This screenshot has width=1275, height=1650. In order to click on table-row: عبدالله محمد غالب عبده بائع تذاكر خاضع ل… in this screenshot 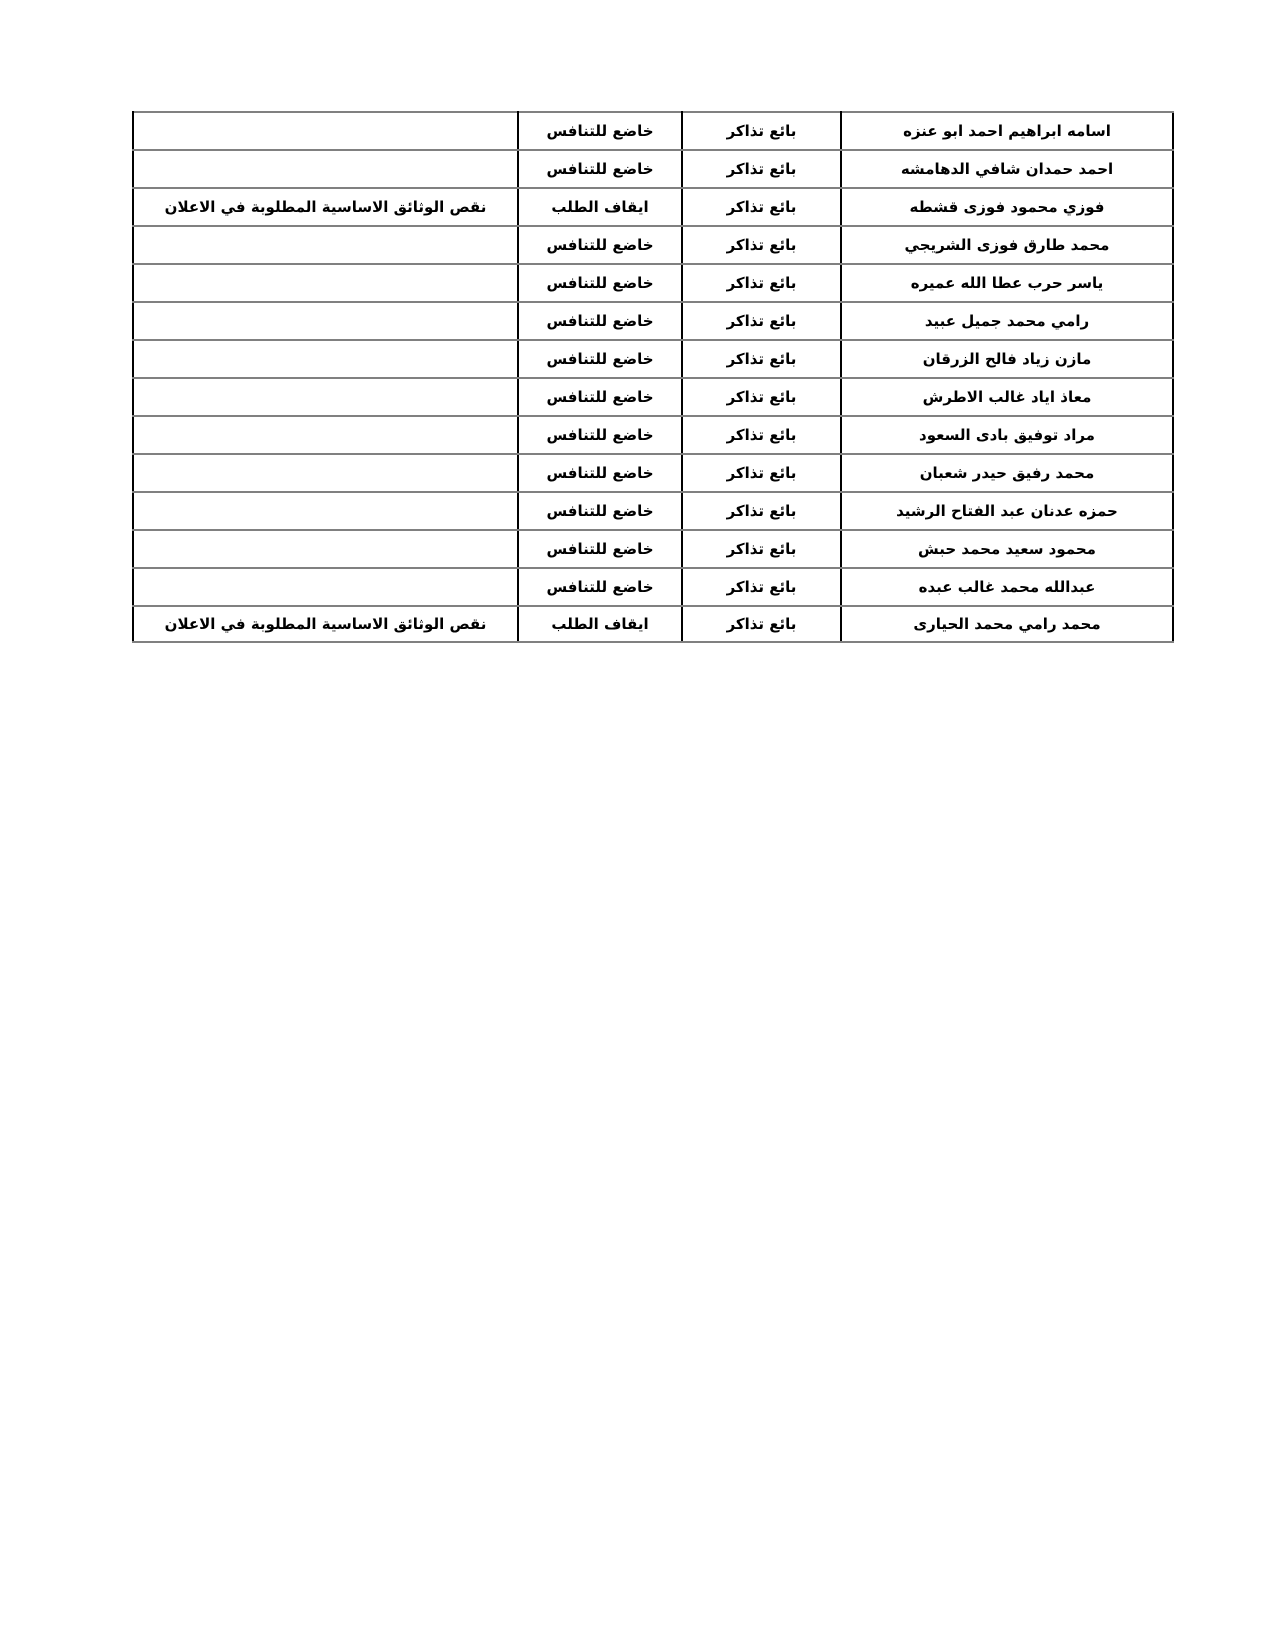, I will do `click(653, 587)`.